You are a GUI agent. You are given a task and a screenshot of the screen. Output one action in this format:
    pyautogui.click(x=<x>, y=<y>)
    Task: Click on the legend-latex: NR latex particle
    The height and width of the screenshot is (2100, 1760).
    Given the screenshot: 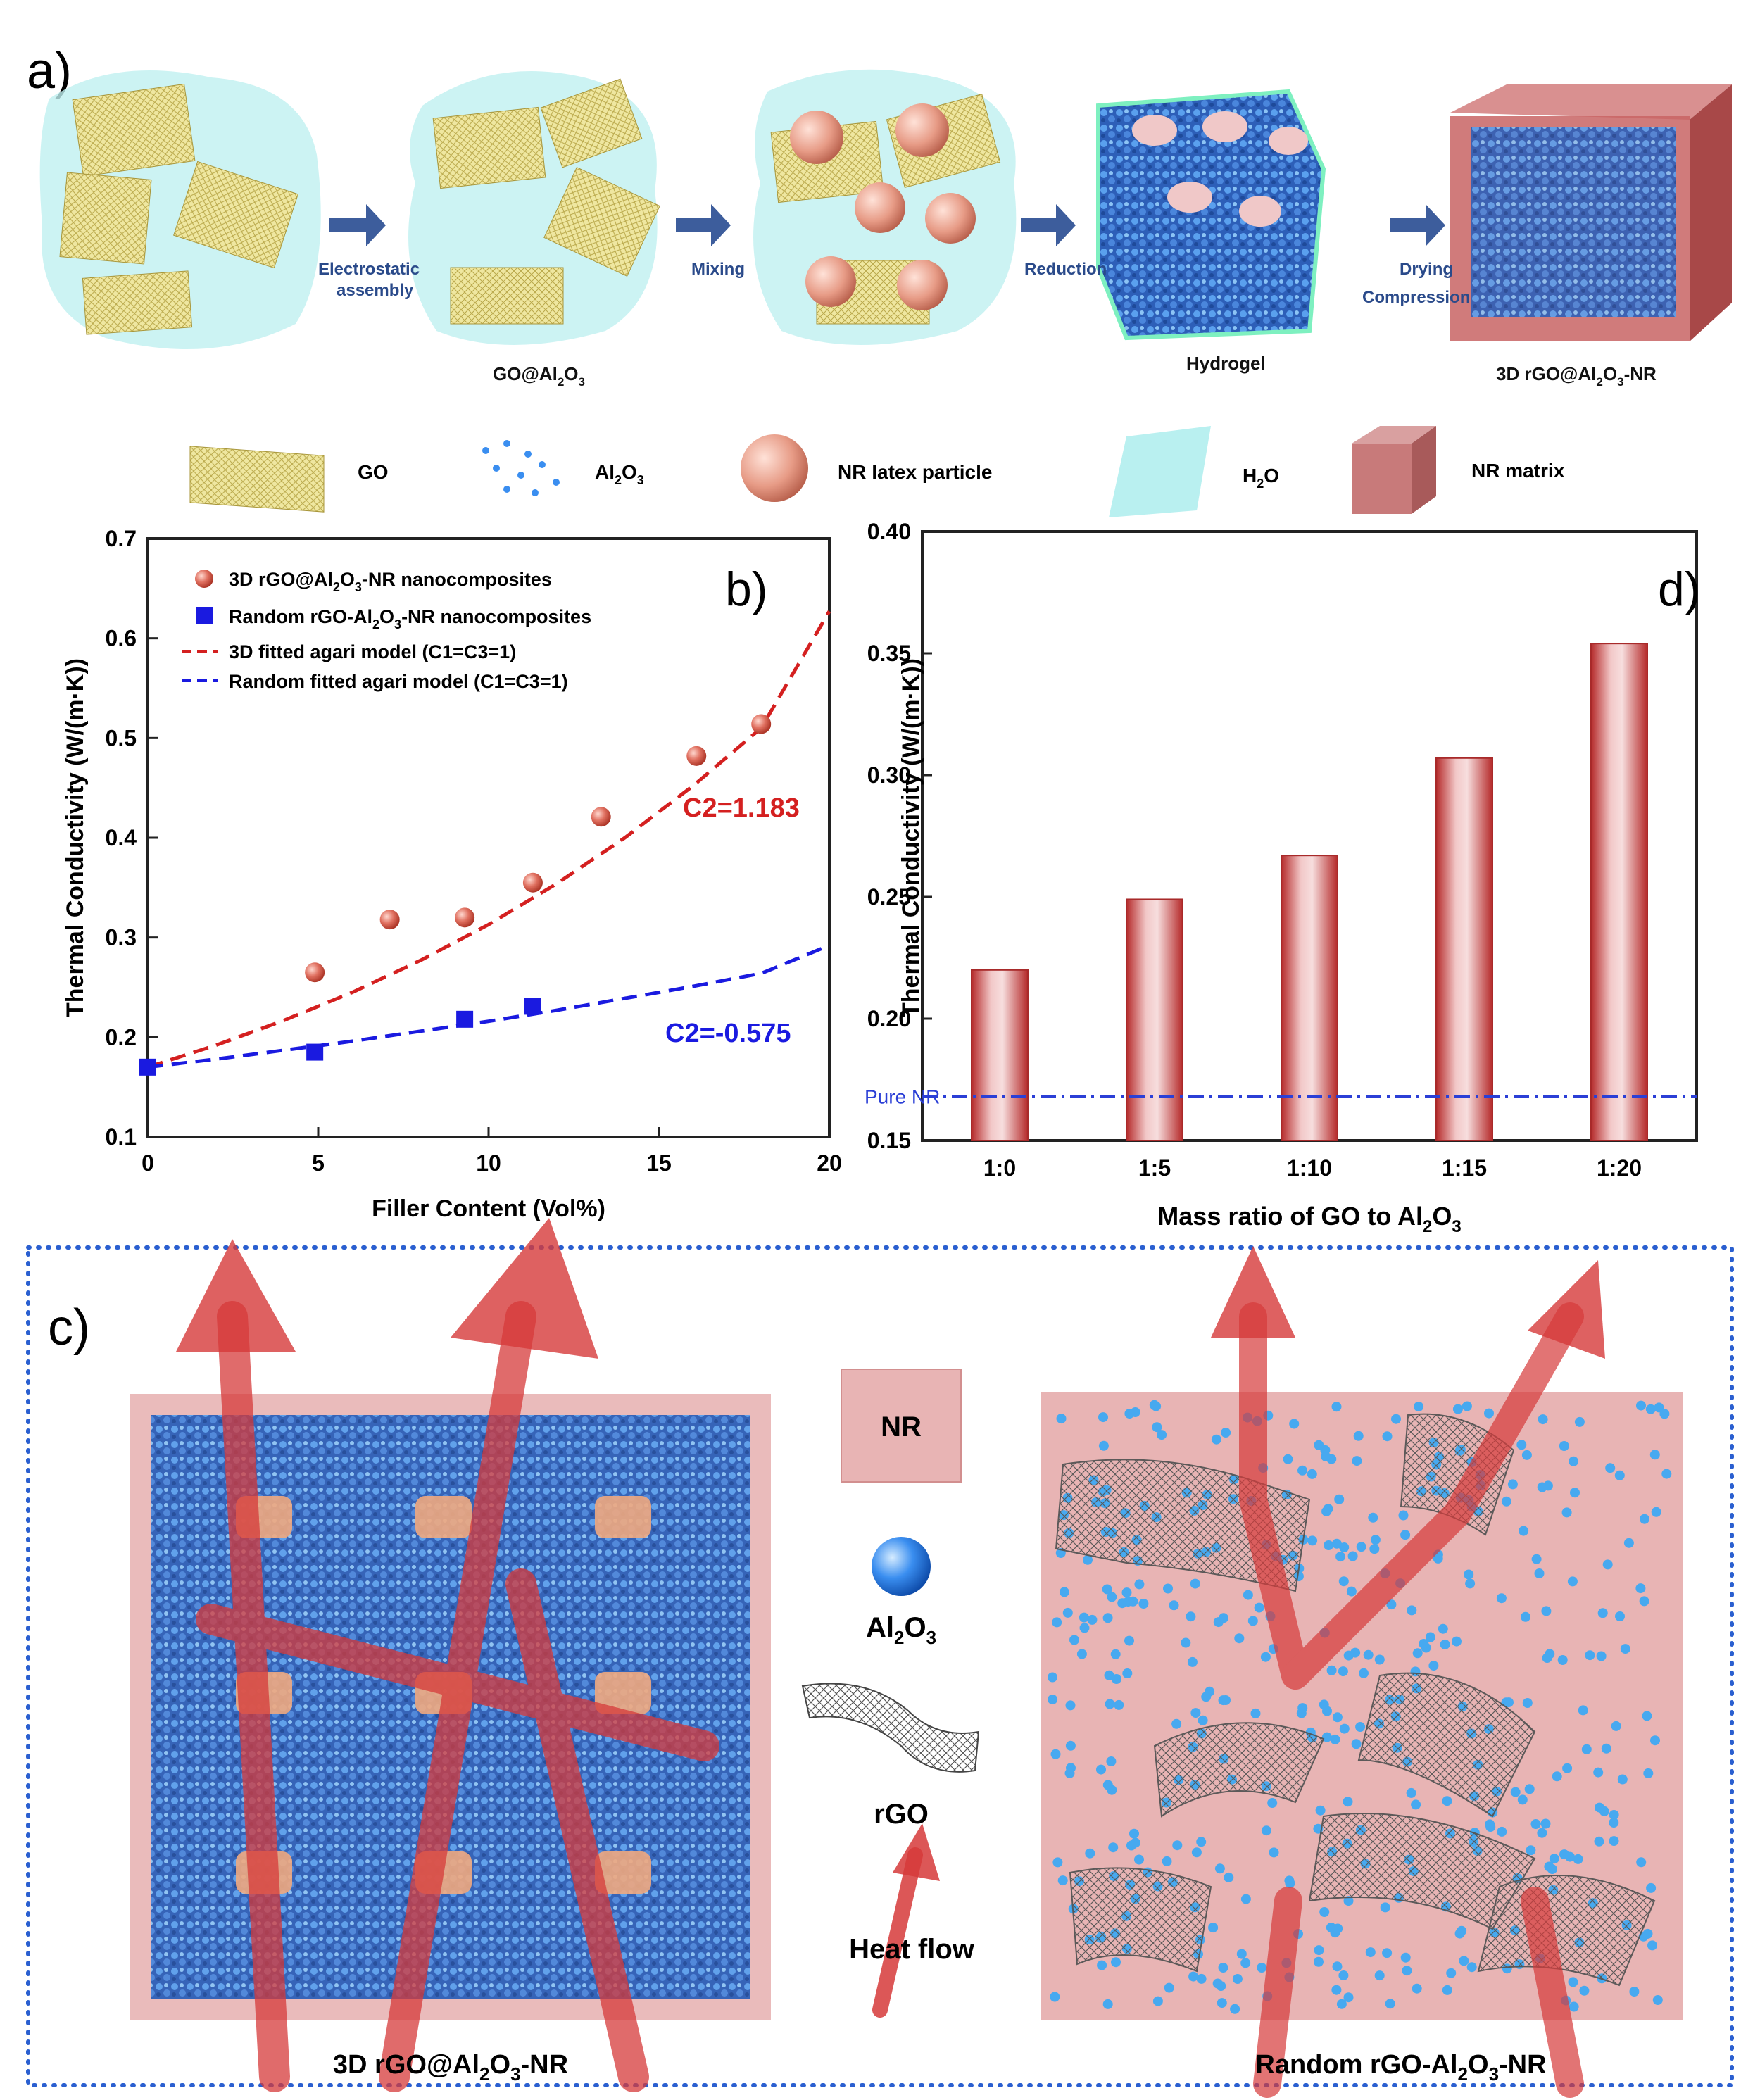 What is the action you would take?
    pyautogui.click(x=915, y=472)
    